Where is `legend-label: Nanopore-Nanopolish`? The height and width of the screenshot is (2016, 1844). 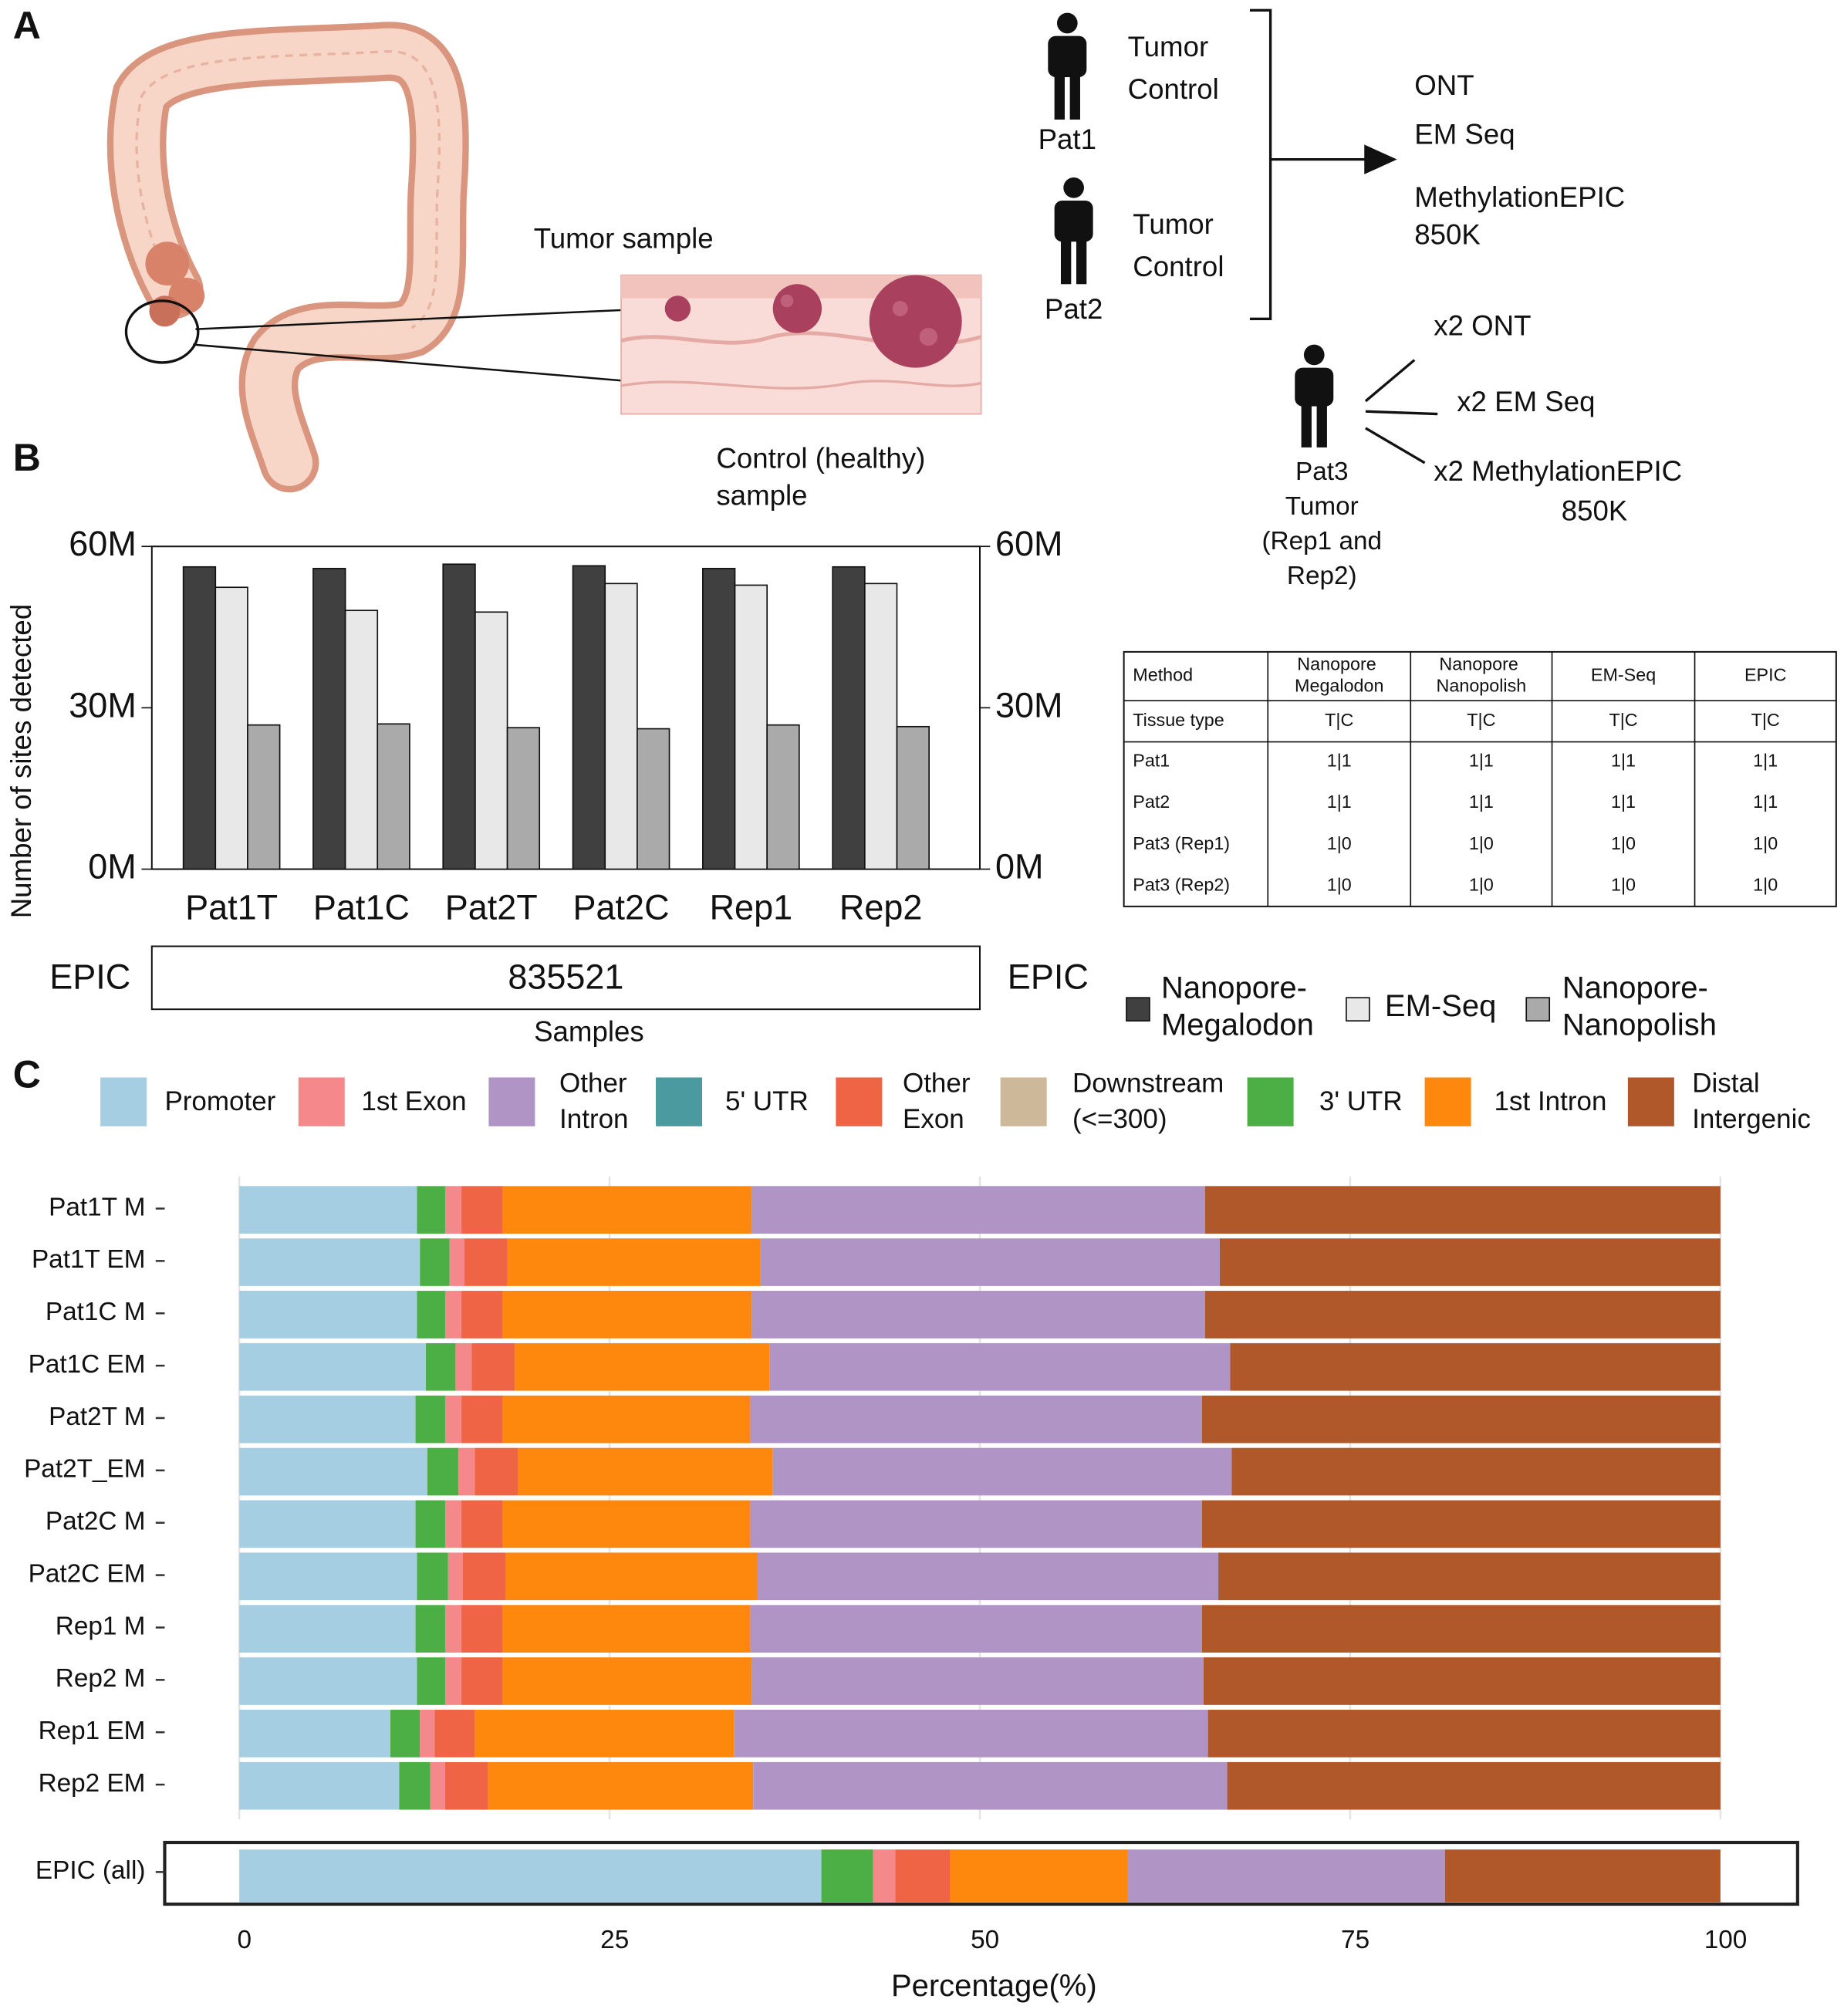 legend-label: Nanopore-Nanopolish is located at coordinates (1639, 1006).